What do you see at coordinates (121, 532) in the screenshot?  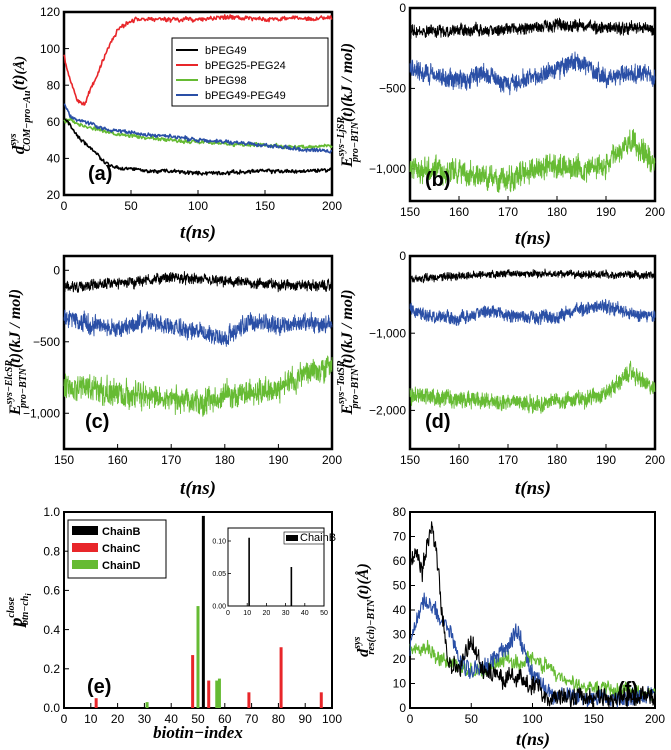 I see `legend-entry: ChainB` at bounding box center [121, 532].